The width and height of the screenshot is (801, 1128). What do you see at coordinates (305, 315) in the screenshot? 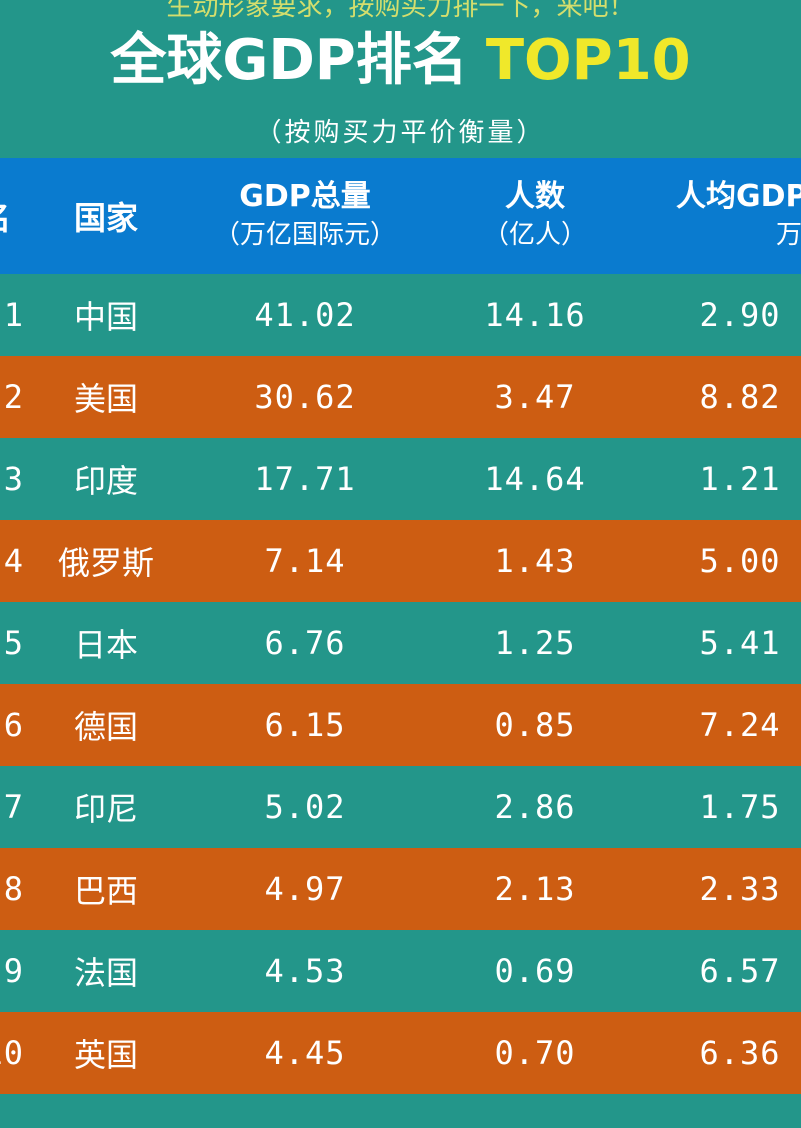
I see `gdp-cell: 41.02` at bounding box center [305, 315].